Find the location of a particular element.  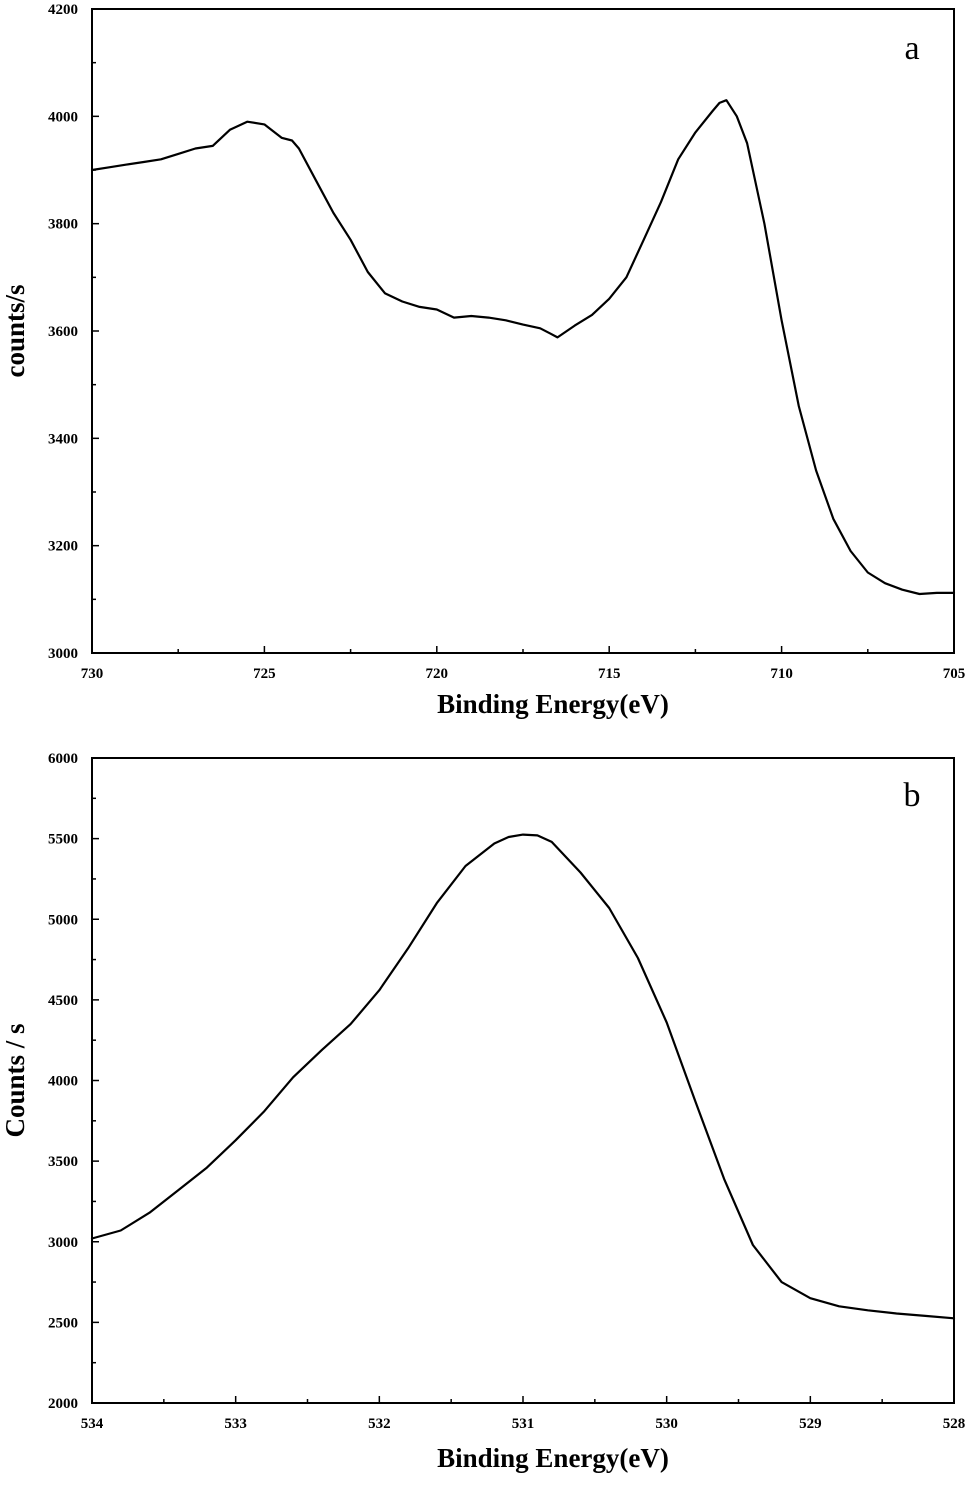

x-tick-label: 720 is located at coordinates (437, 674).